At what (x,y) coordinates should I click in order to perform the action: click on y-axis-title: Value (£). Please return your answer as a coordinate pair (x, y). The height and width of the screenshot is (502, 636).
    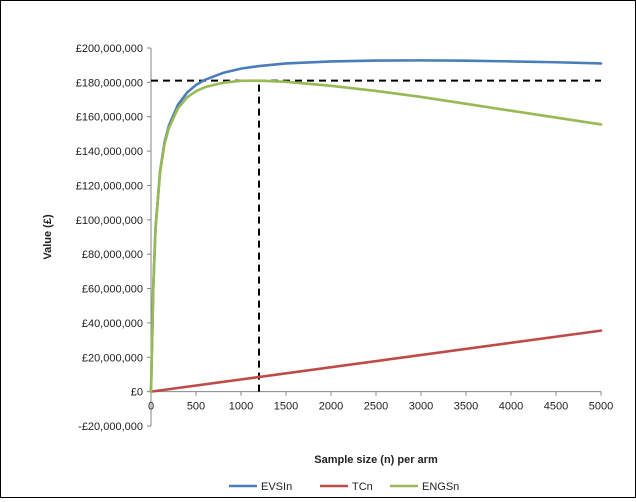
    Looking at the image, I should click on (48, 237).